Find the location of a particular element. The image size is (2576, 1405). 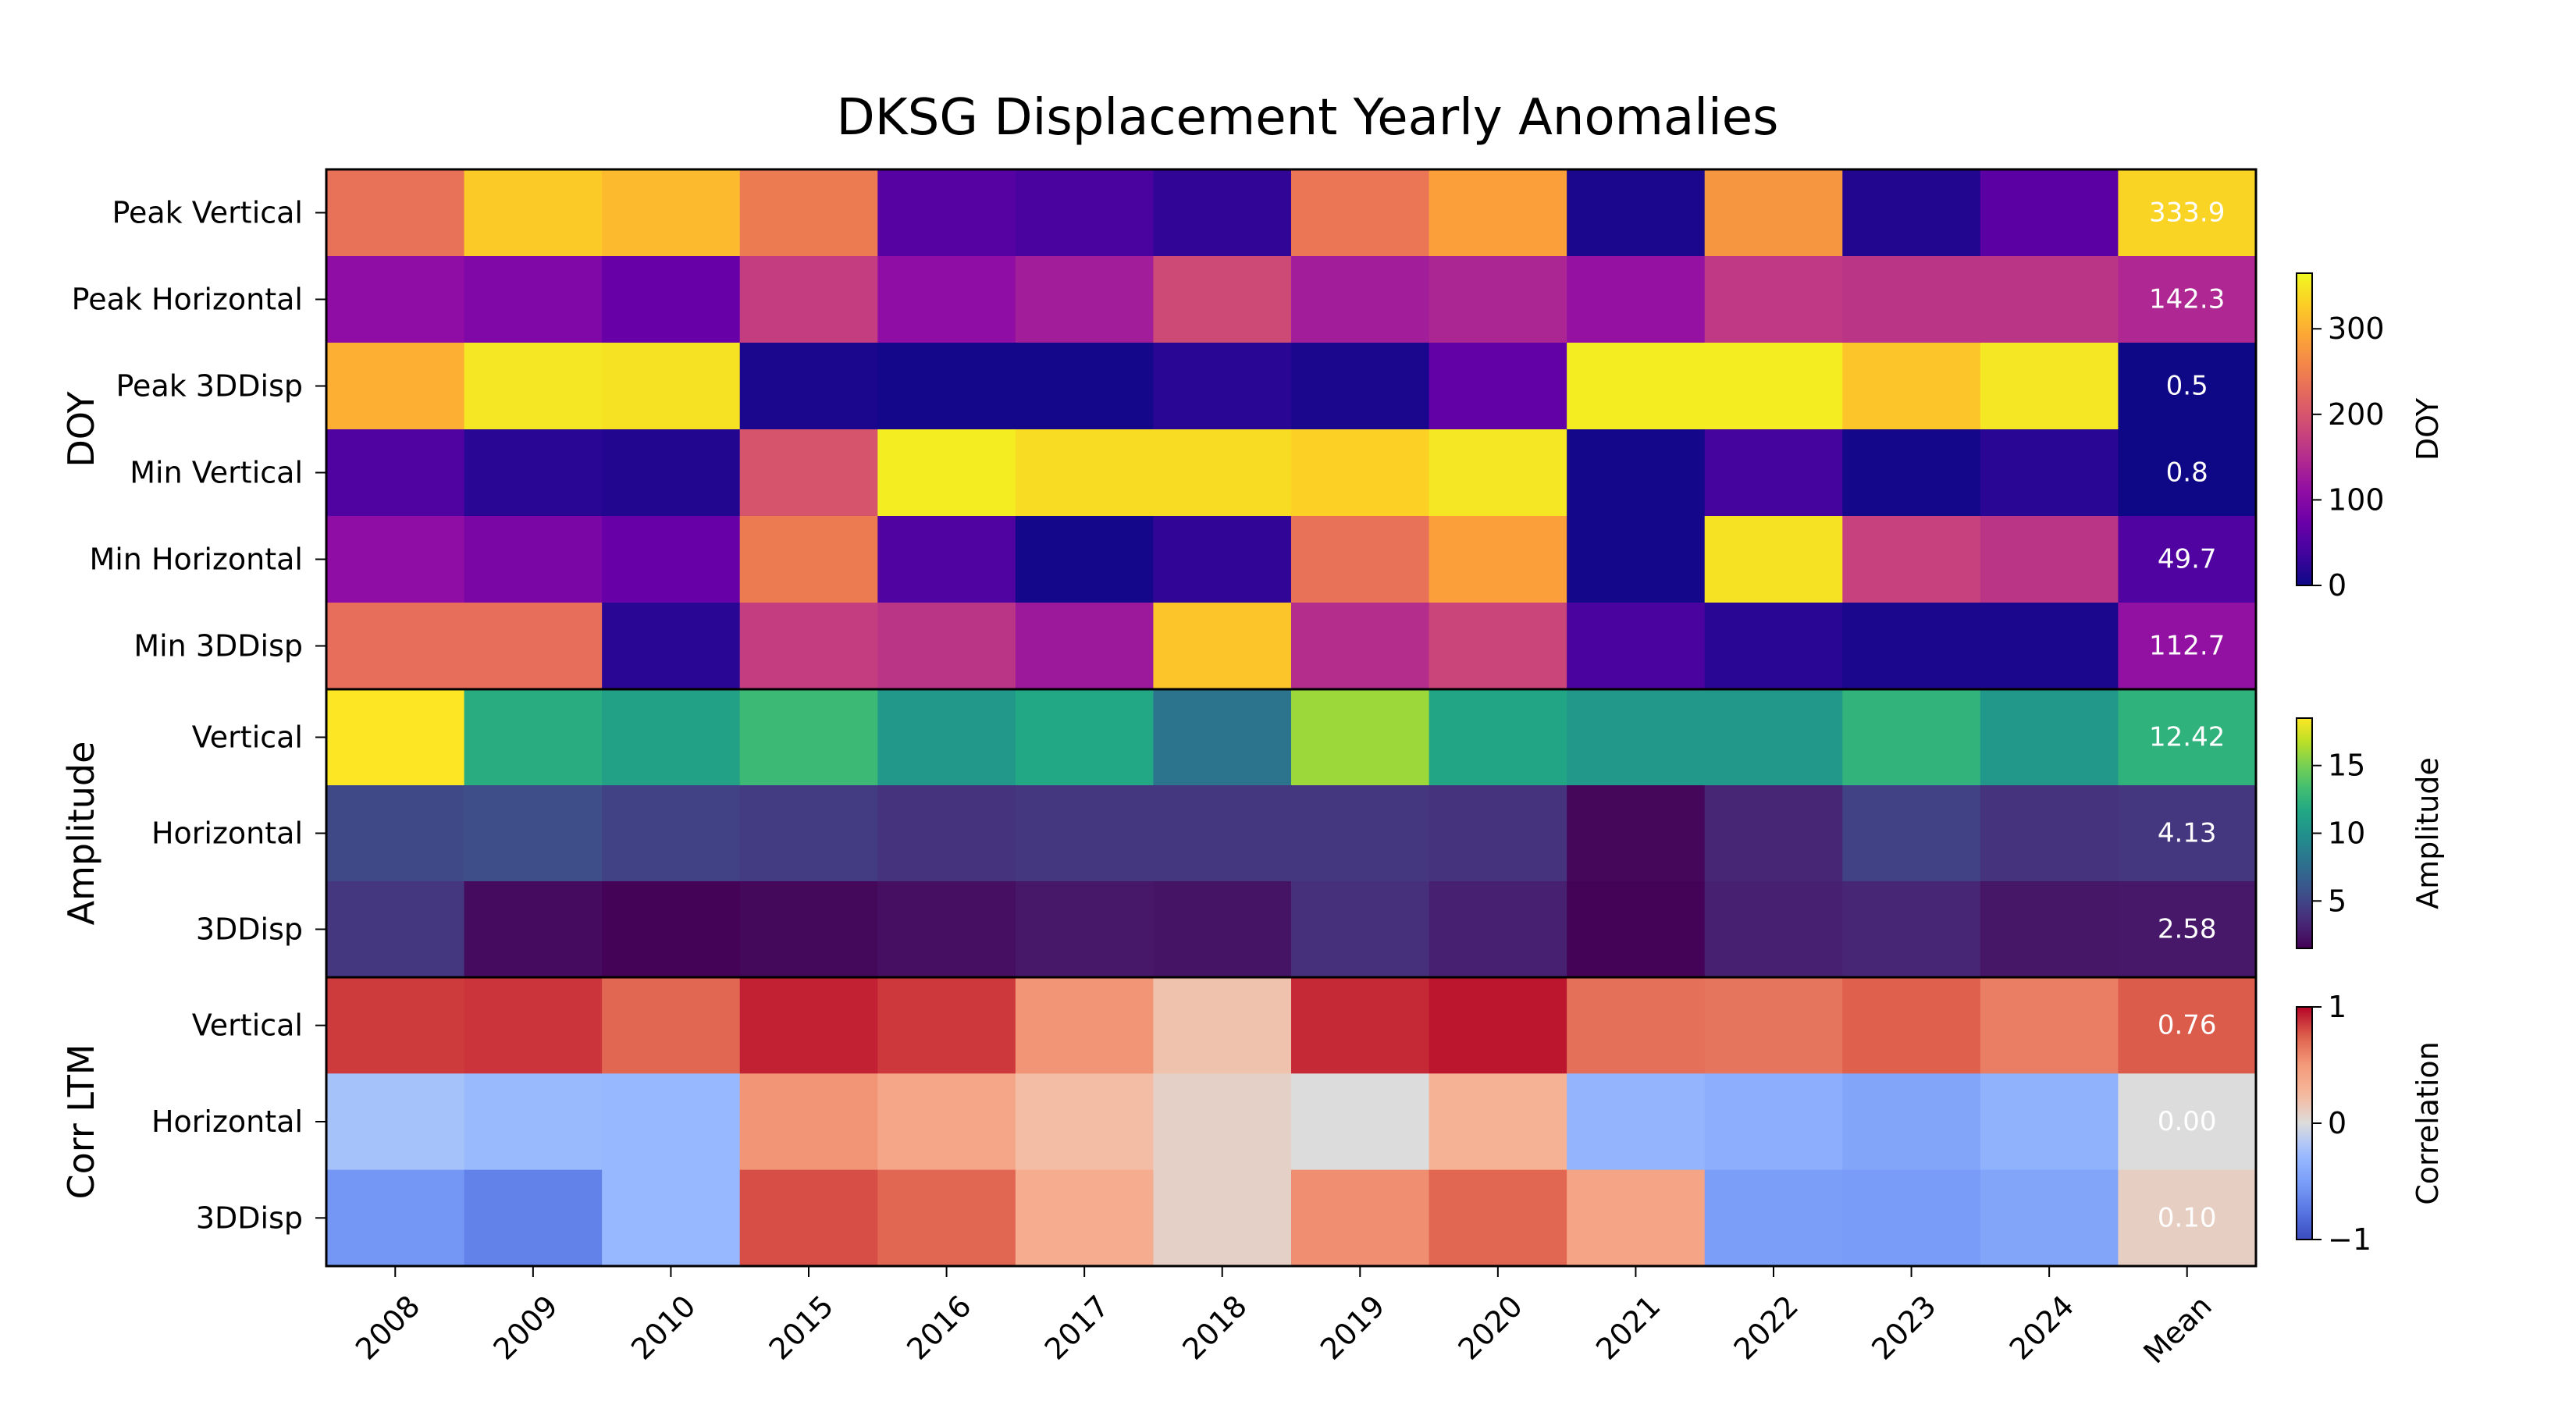

x-tick-label: 2009 is located at coordinates (526, 1328).